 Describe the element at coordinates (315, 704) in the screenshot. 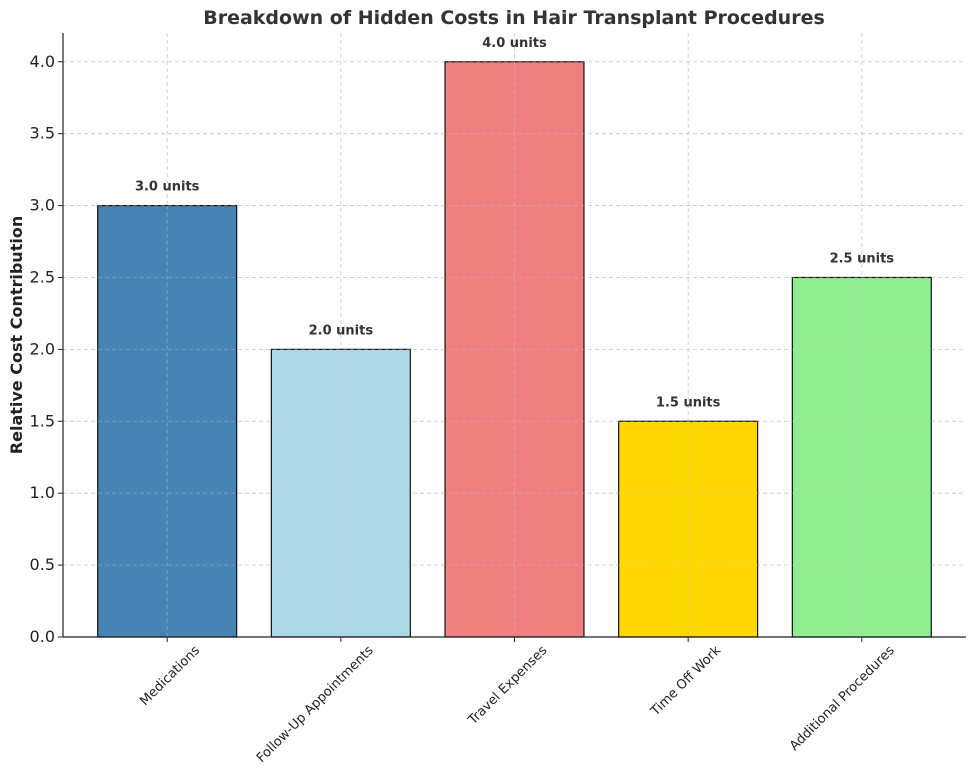

I see `x-tick-label: Follow-Up Appointments` at that location.